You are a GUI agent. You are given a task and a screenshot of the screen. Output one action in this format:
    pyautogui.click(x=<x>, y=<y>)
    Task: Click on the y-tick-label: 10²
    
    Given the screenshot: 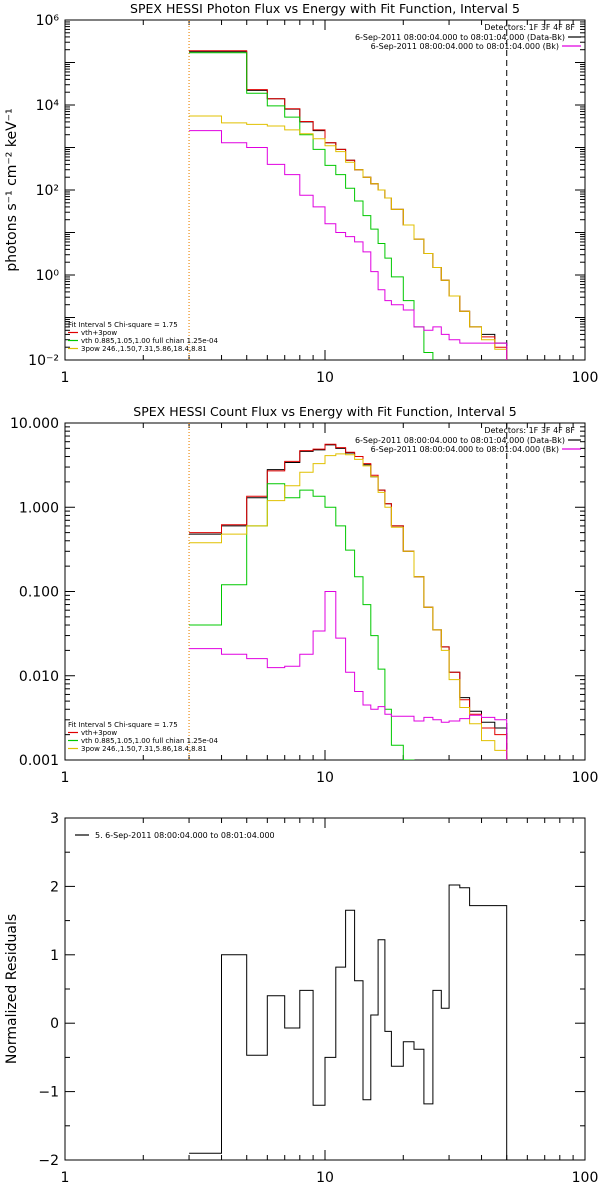 What is the action you would take?
    pyautogui.click(x=47, y=191)
    